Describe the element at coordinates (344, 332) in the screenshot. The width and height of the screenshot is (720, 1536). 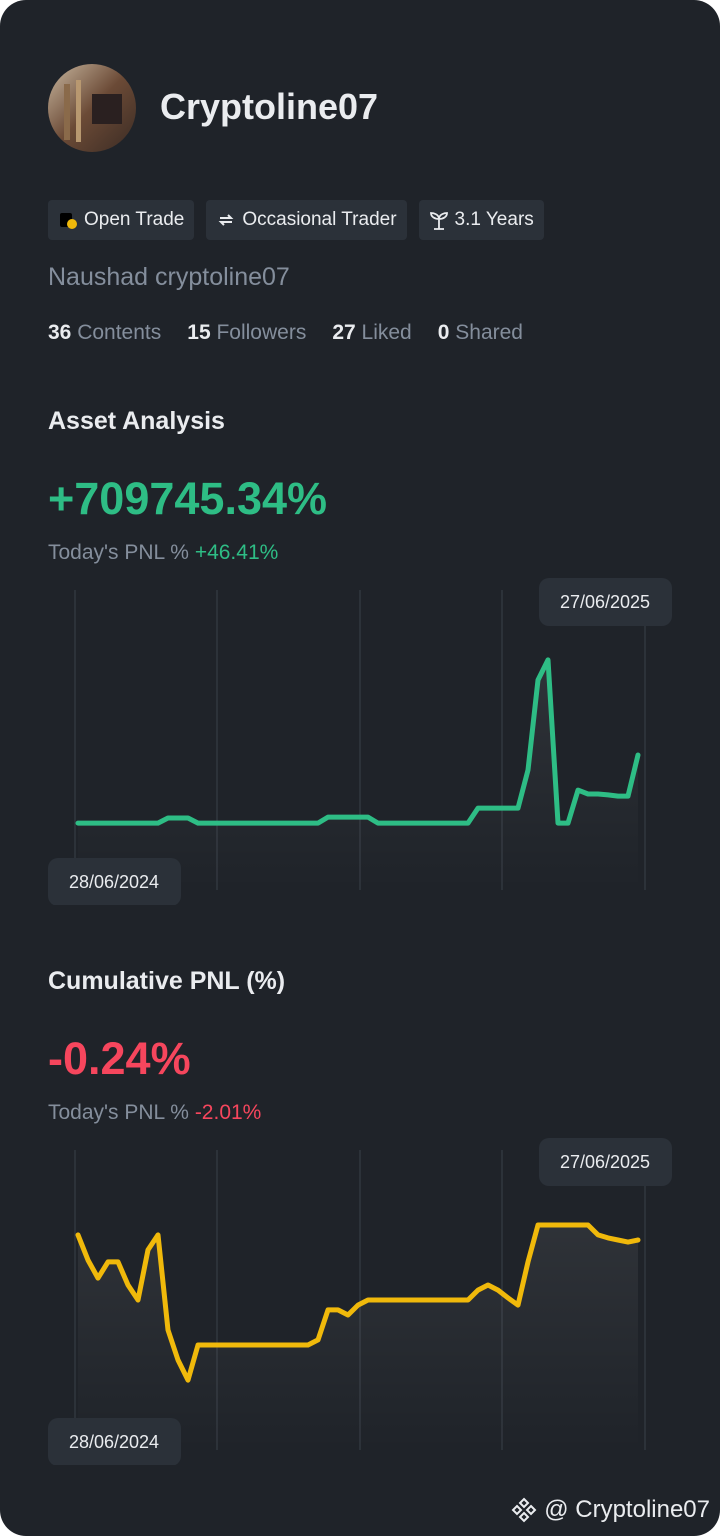
I see `stat-count: 27` at that location.